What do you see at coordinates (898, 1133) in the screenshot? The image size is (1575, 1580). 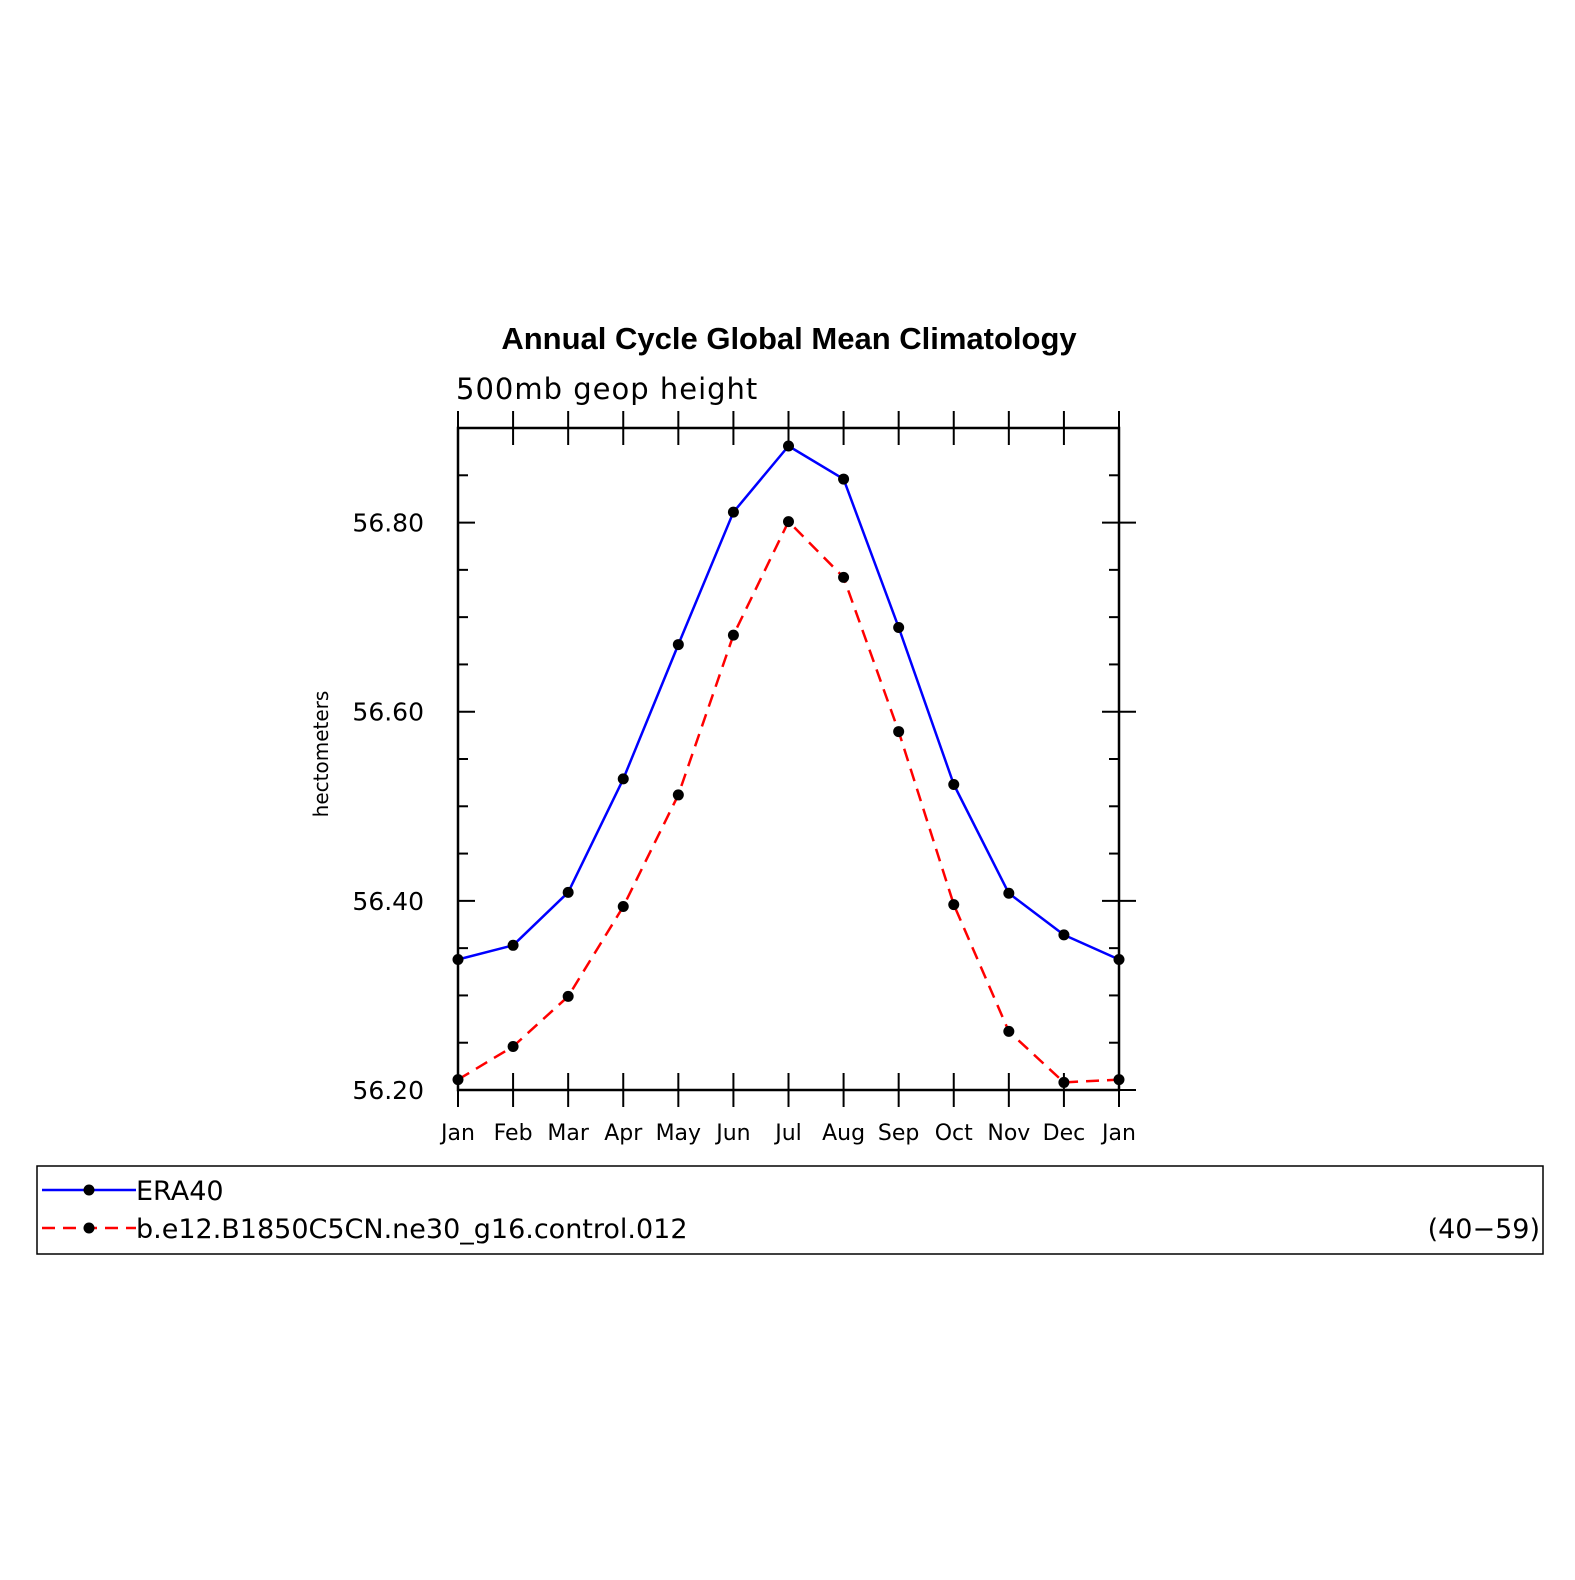 I see `x-tick-label: Sep` at bounding box center [898, 1133].